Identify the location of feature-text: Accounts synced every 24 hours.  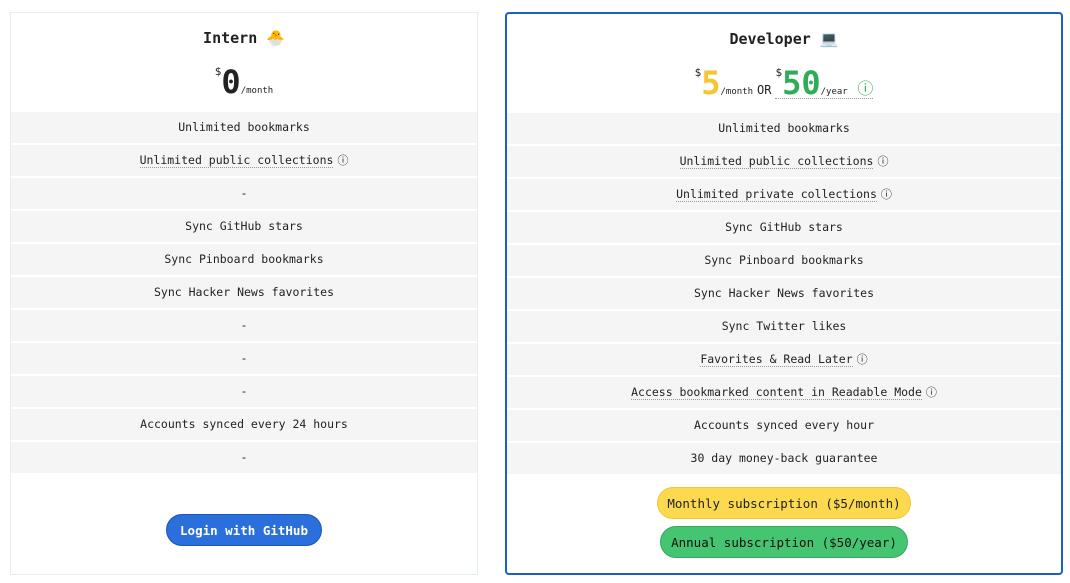
(244, 424).